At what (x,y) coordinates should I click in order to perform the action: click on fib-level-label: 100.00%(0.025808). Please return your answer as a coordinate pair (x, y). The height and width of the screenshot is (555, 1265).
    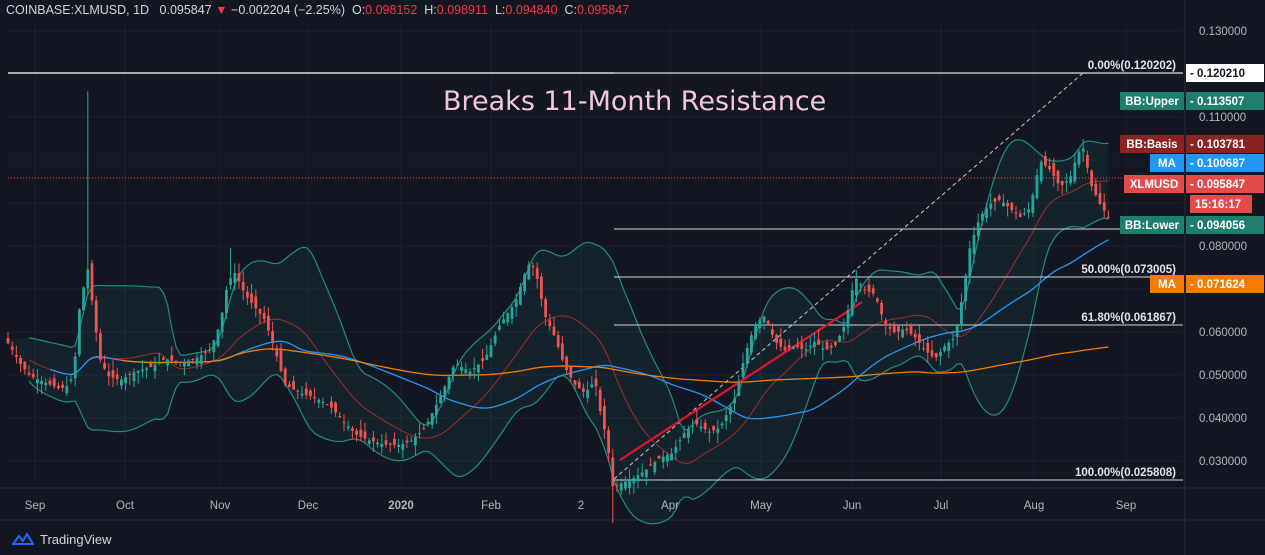
    Looking at the image, I should click on (1125, 473).